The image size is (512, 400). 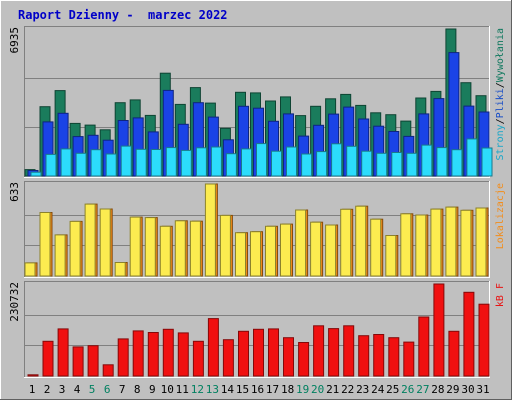 What do you see at coordinates (467, 389) in the screenshot?
I see `x-tick-label-day-30: 30` at bounding box center [467, 389].